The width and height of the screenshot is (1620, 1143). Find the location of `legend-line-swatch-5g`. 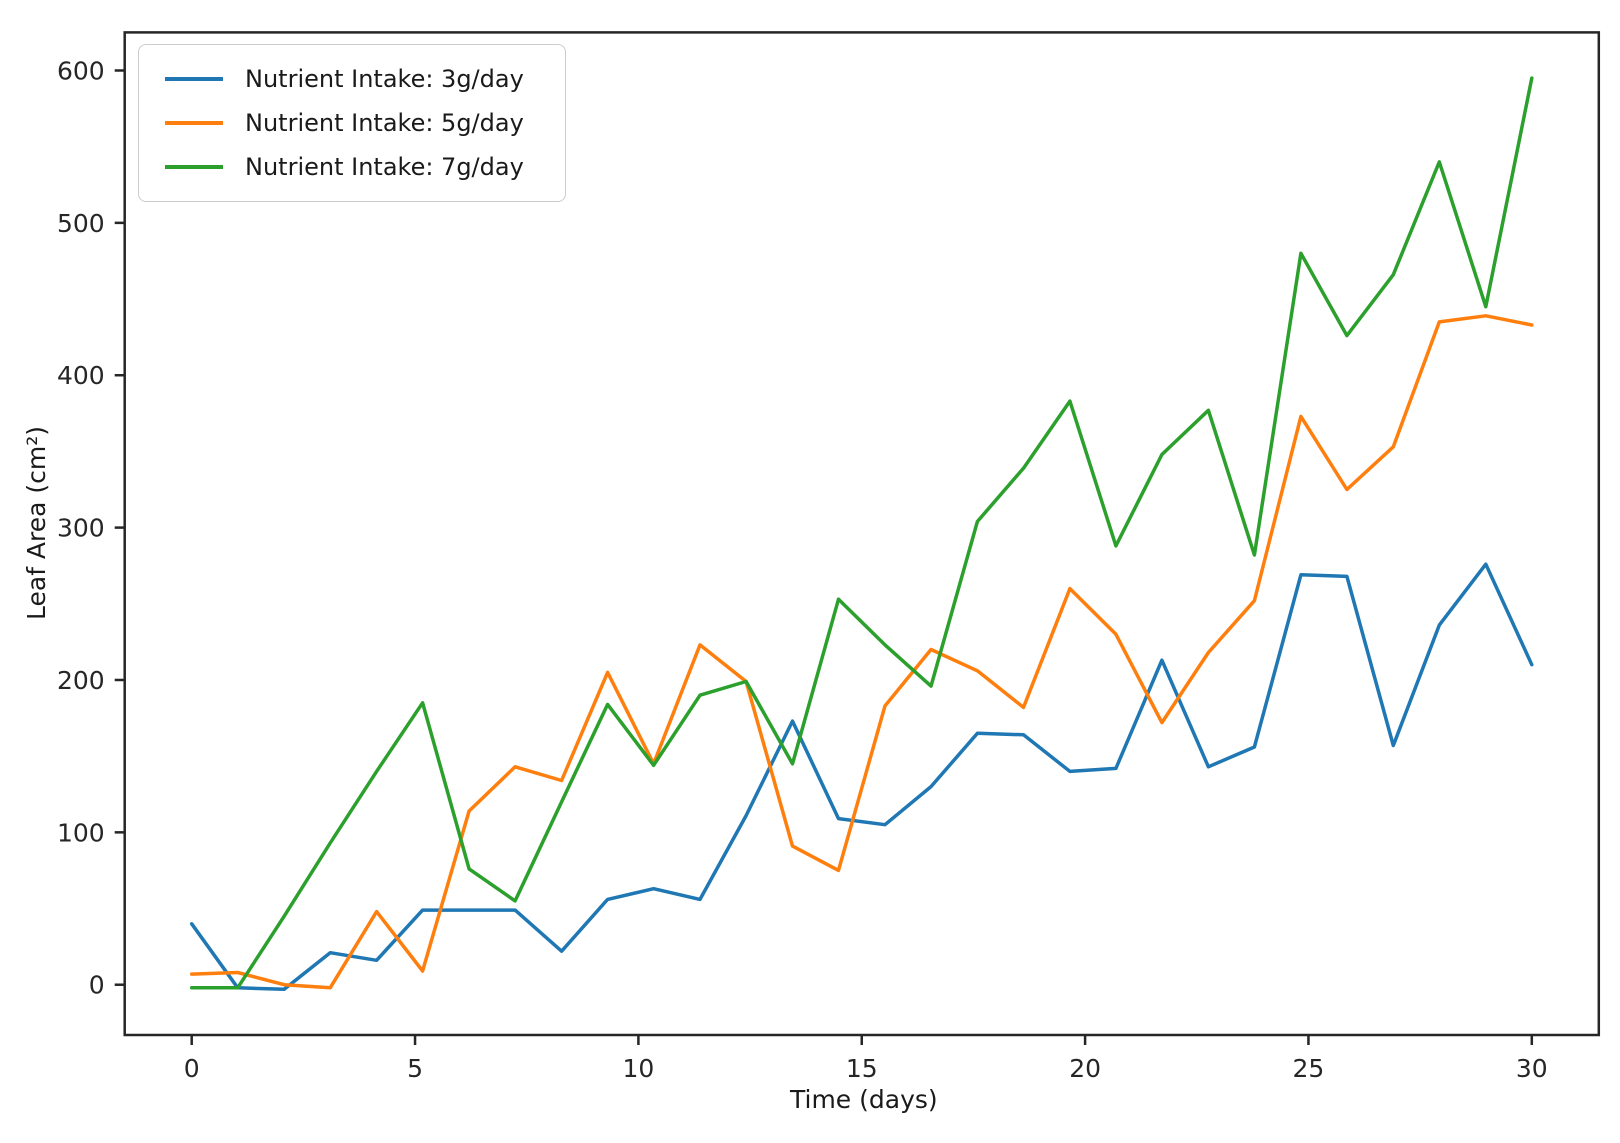

legend-line-swatch-5g is located at coordinates (194, 123).